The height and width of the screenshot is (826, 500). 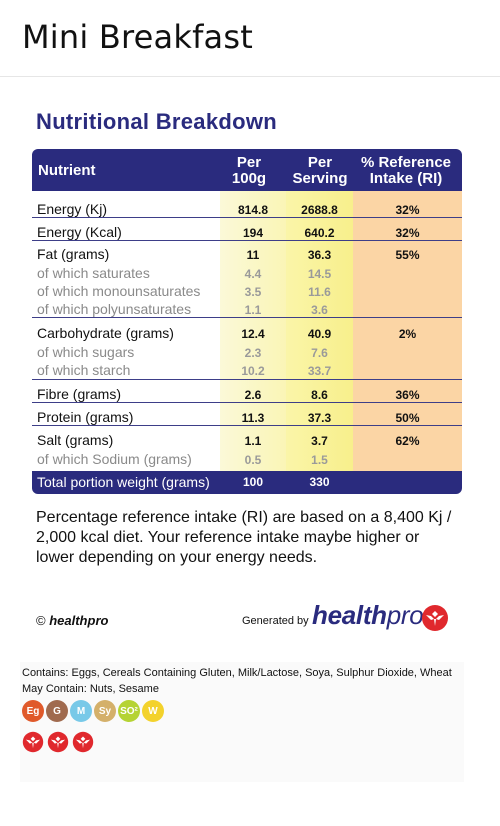 I want to click on copyright-brand: healthpro, so click(x=79, y=620).